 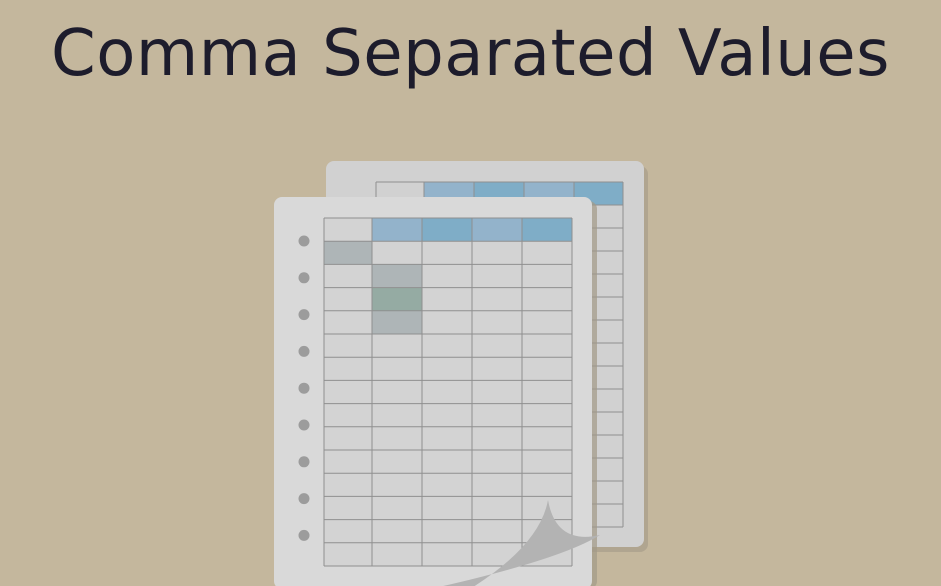 I want to click on slide-title: Comma Separated Values, so click(x=470, y=54).